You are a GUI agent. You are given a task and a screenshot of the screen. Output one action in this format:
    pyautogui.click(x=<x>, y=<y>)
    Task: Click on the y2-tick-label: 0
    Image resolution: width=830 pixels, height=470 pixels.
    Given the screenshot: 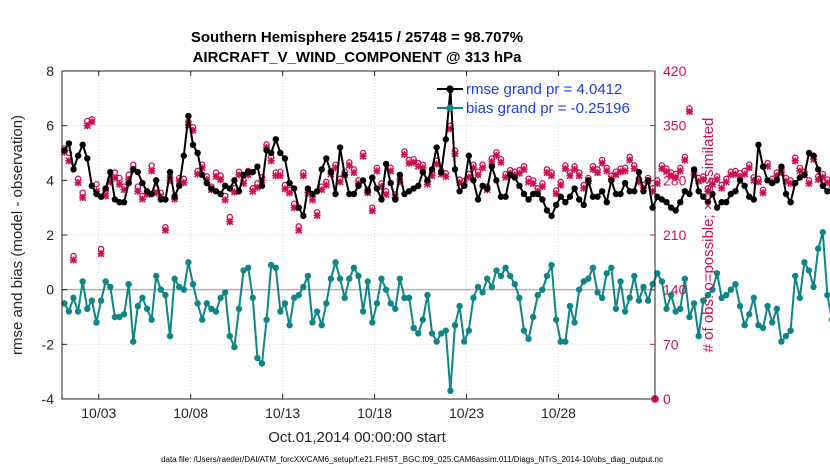 What is the action you would take?
    pyautogui.click(x=667, y=399)
    